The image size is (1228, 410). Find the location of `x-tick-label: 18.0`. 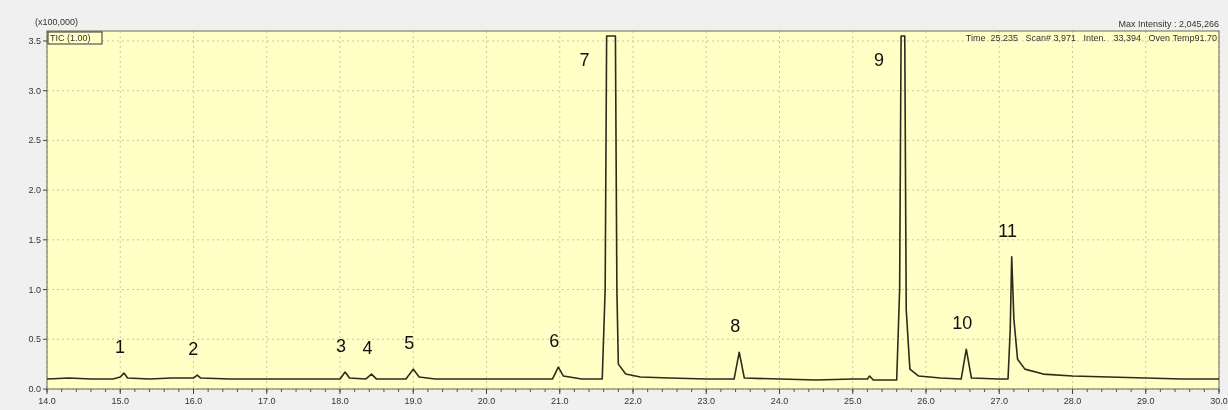

x-tick-label: 18.0 is located at coordinates (340, 401).